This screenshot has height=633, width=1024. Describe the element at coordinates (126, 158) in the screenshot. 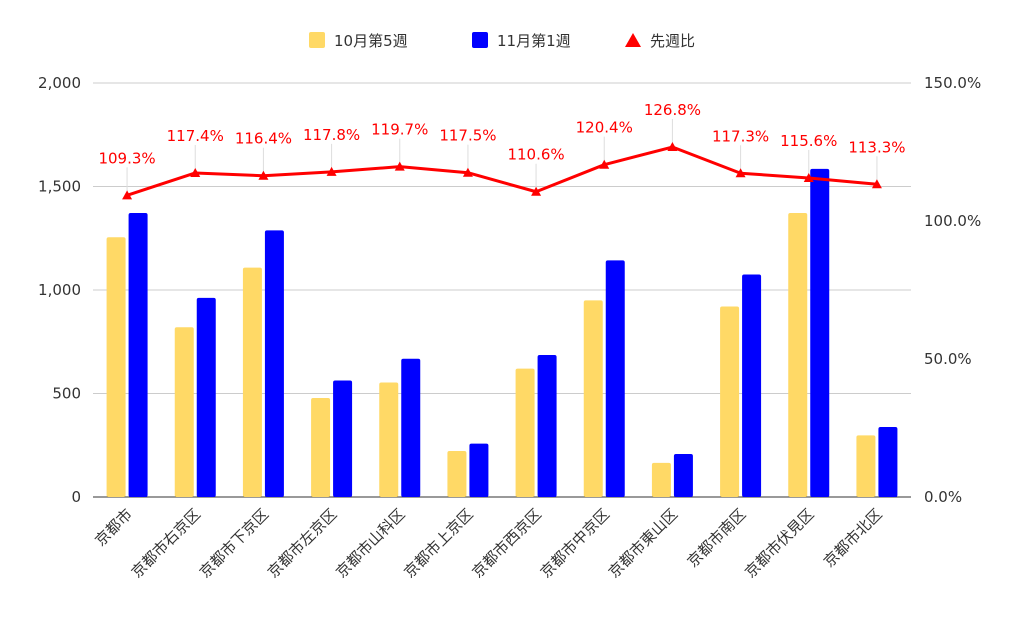

I see `ratio-label: 109.3%` at that location.